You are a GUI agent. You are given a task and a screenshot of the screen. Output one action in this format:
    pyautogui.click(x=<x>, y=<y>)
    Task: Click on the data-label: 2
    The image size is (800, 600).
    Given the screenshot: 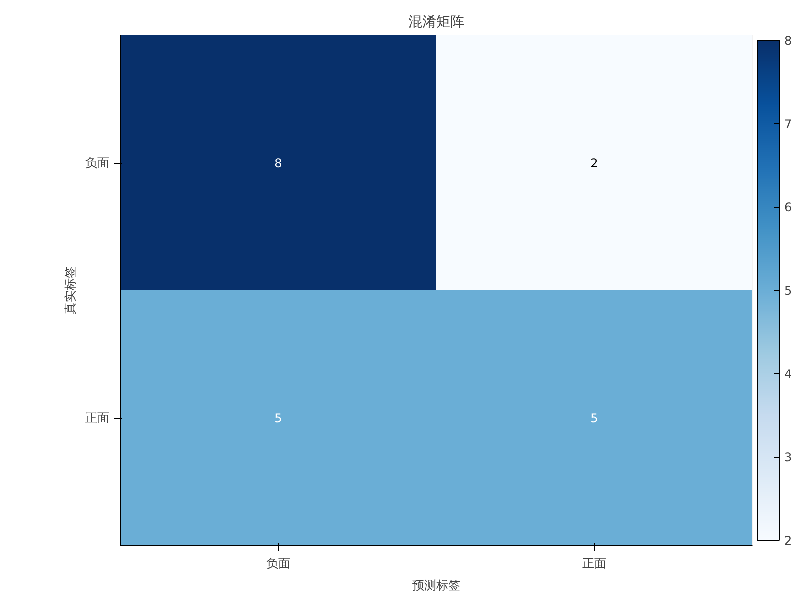 What is the action you would take?
    pyautogui.click(x=594, y=163)
    